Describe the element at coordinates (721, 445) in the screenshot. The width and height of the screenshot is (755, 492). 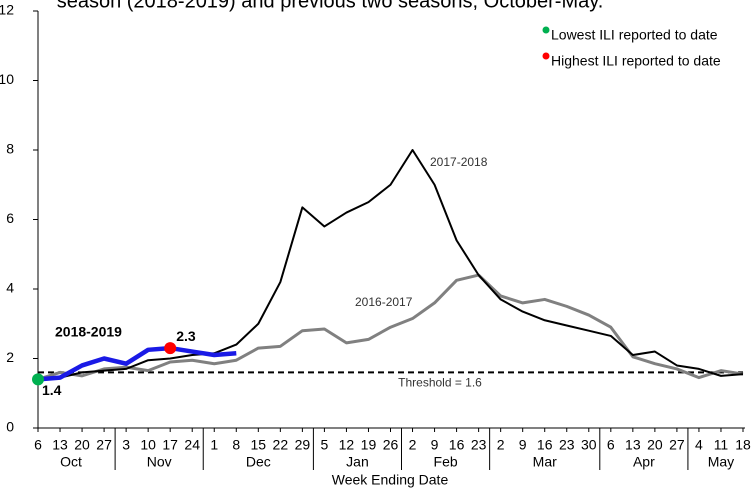
I see `x-tick-label: 11` at that location.